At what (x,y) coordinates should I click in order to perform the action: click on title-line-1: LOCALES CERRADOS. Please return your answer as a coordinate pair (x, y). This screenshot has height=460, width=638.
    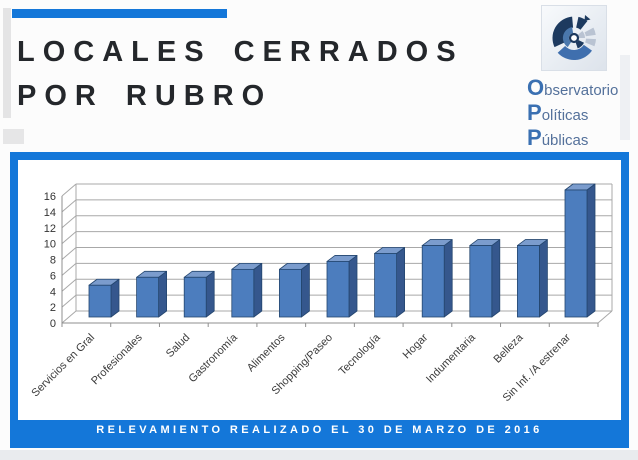
    Looking at the image, I should click on (240, 52).